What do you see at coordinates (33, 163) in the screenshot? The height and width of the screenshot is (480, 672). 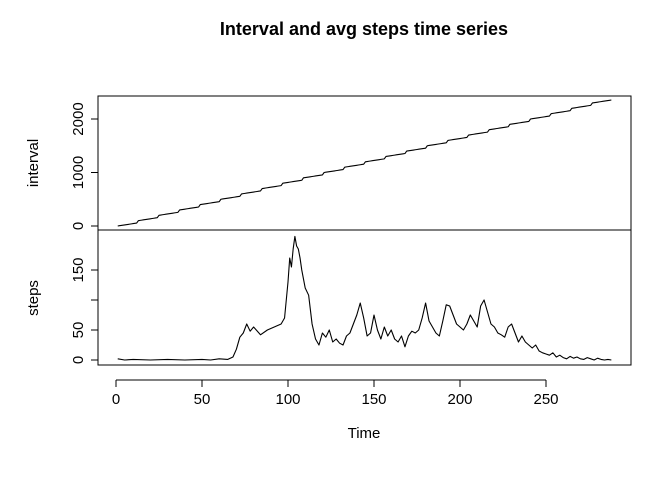 I see `interval-axis-label: interval` at bounding box center [33, 163].